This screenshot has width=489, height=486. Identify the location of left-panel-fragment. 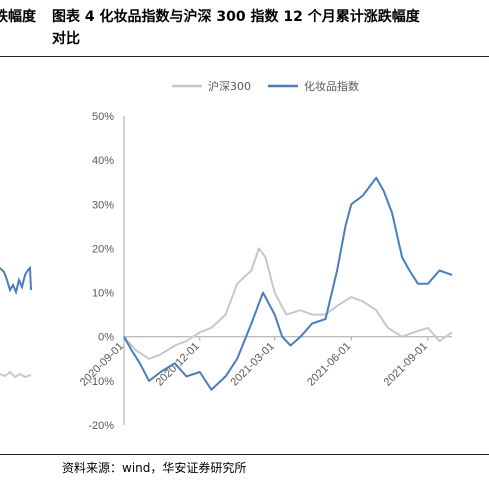
(16, 322).